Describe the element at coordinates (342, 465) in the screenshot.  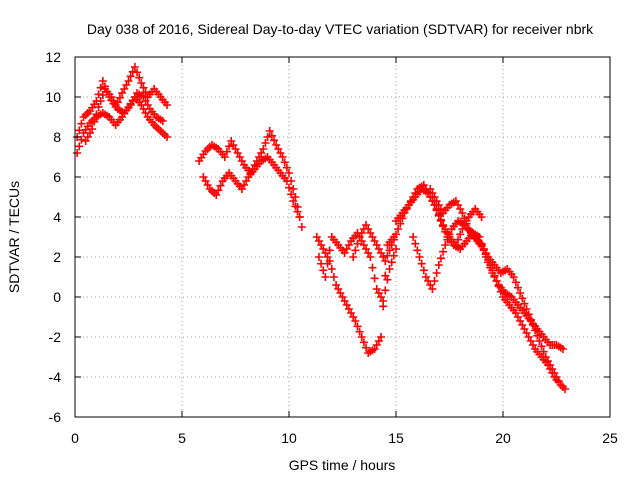
I see `x-axis-label: GPS time / hours` at that location.